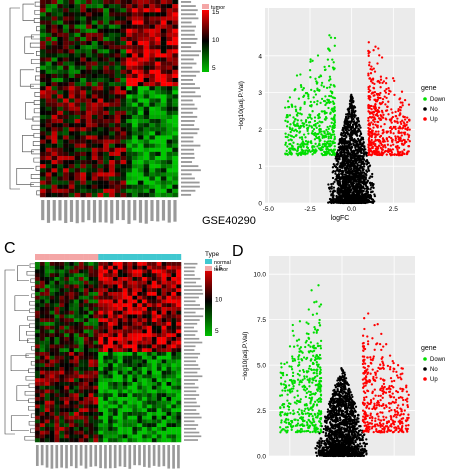 Image resolution: width=474 pixels, height=474 pixels. I want to click on x-tick-label: 0.0, so click(351, 209).